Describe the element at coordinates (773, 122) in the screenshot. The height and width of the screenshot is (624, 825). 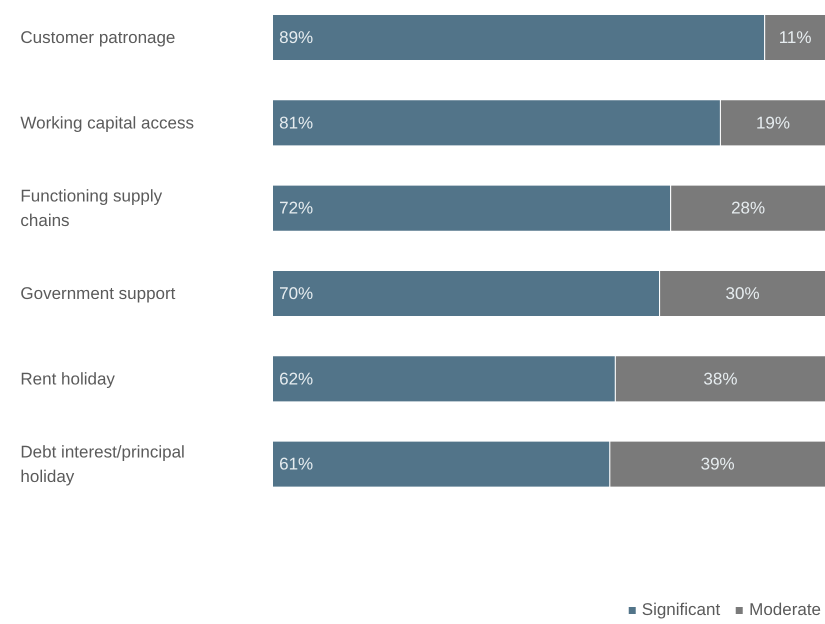
I see `data-label: 19%` at that location.